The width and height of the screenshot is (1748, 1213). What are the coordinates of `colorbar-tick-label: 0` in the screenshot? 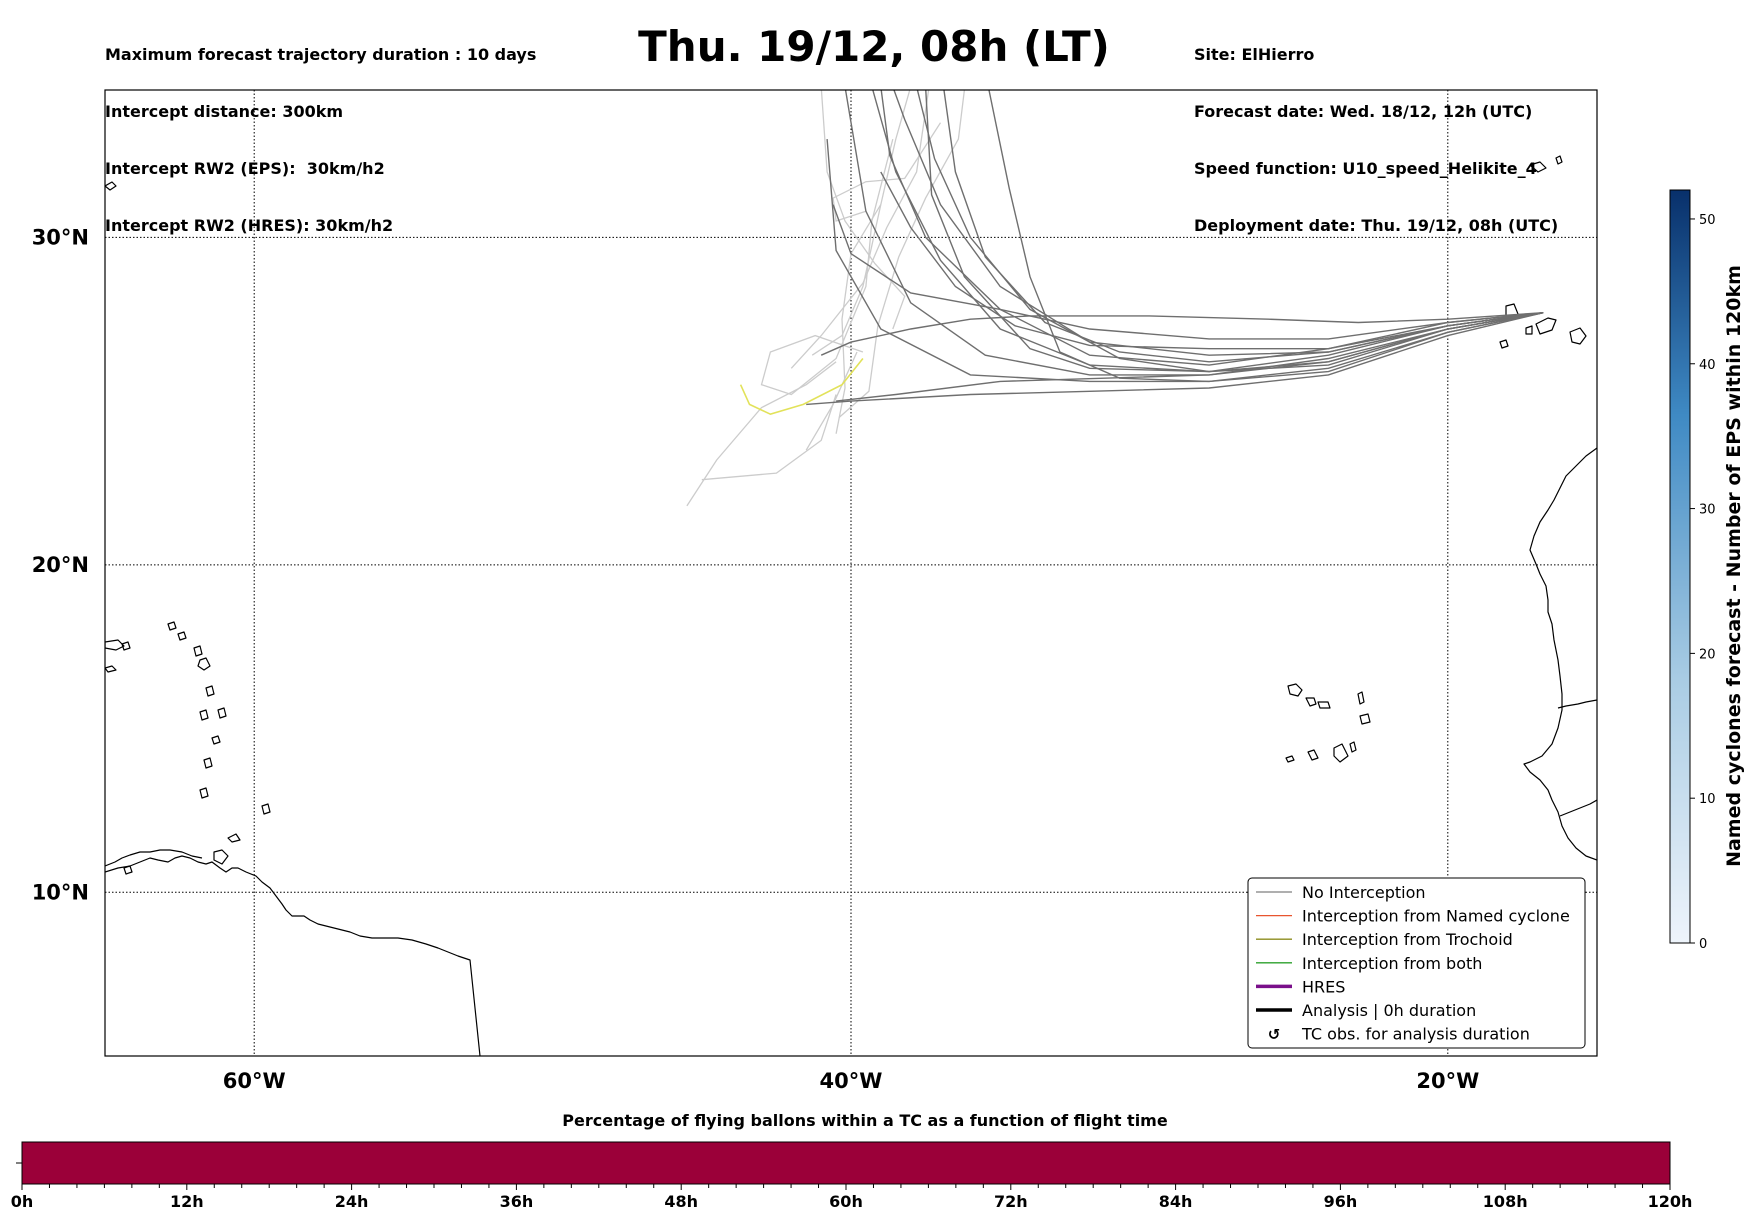 It's located at (1703, 944).